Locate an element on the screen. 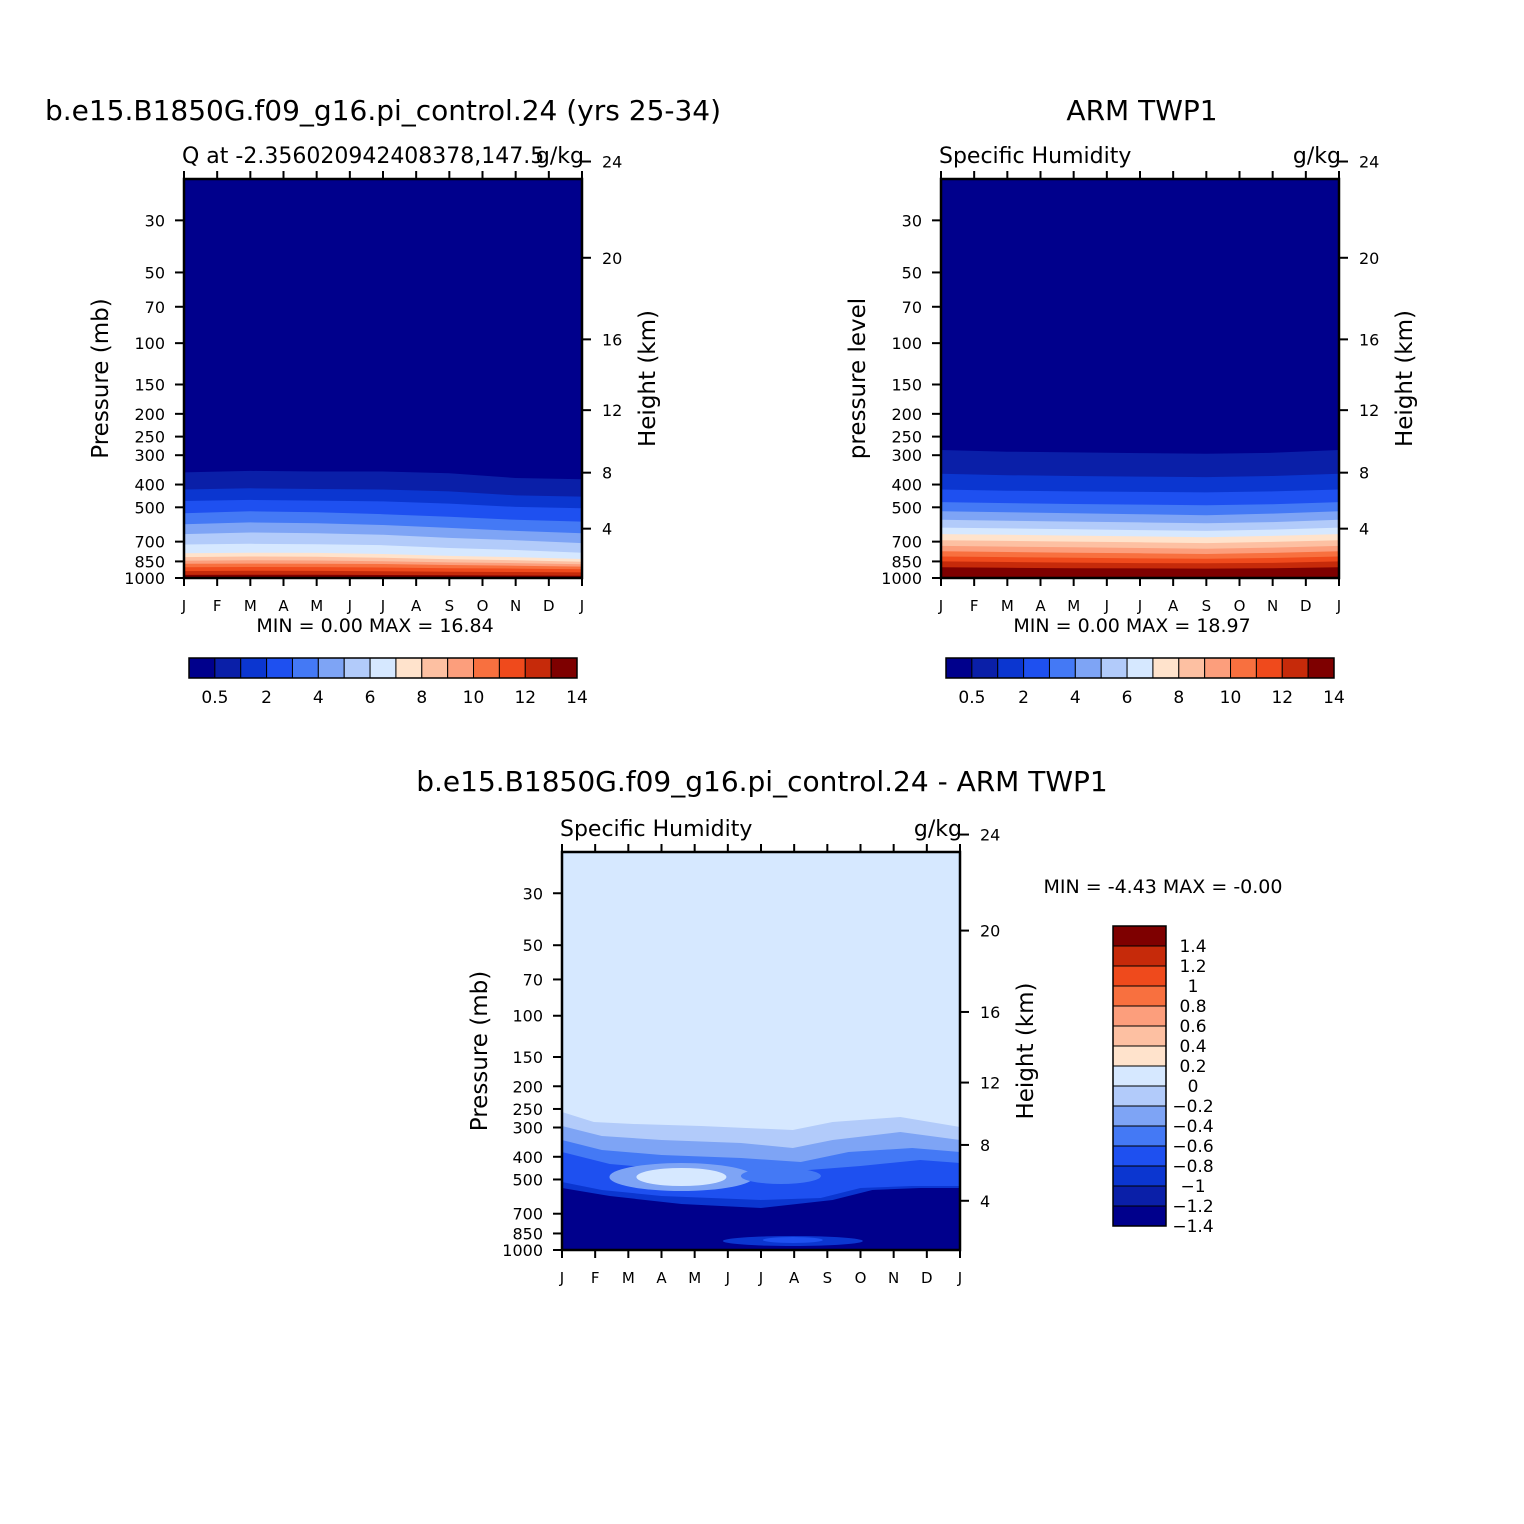 This screenshot has height=1524, width=1524. colorbar-label: −0.6 is located at coordinates (1192, 1147).